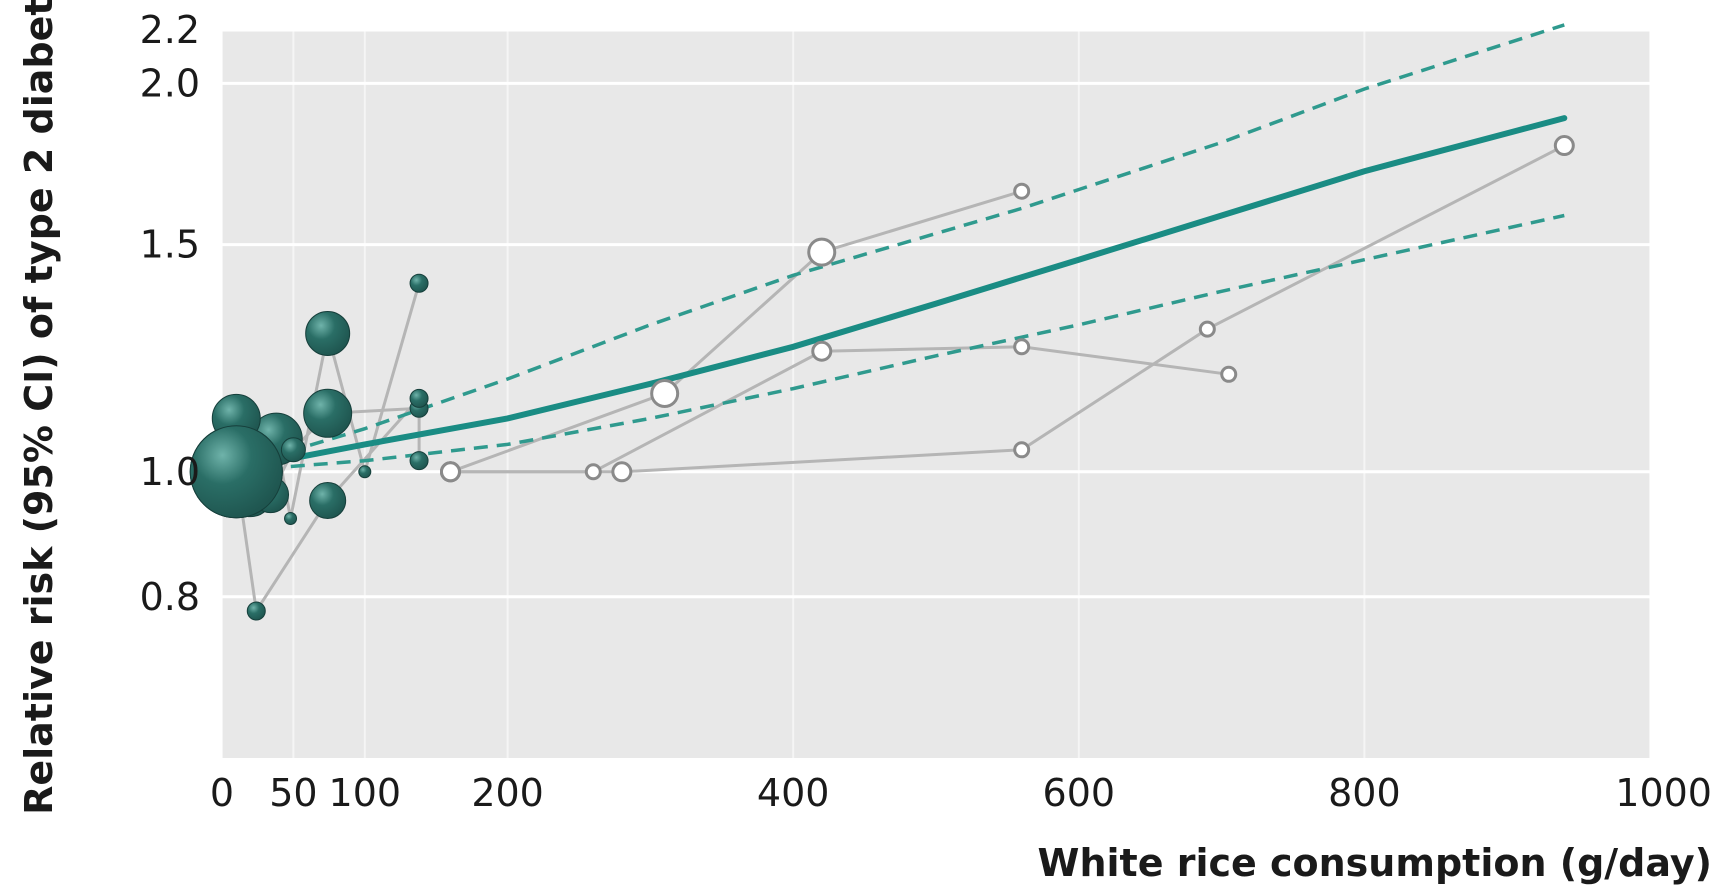 The height and width of the screenshot is (892, 1721). I want to click on x-tick-labels: 0 50 100 200 400 600 800 1000, so click(961, 793).